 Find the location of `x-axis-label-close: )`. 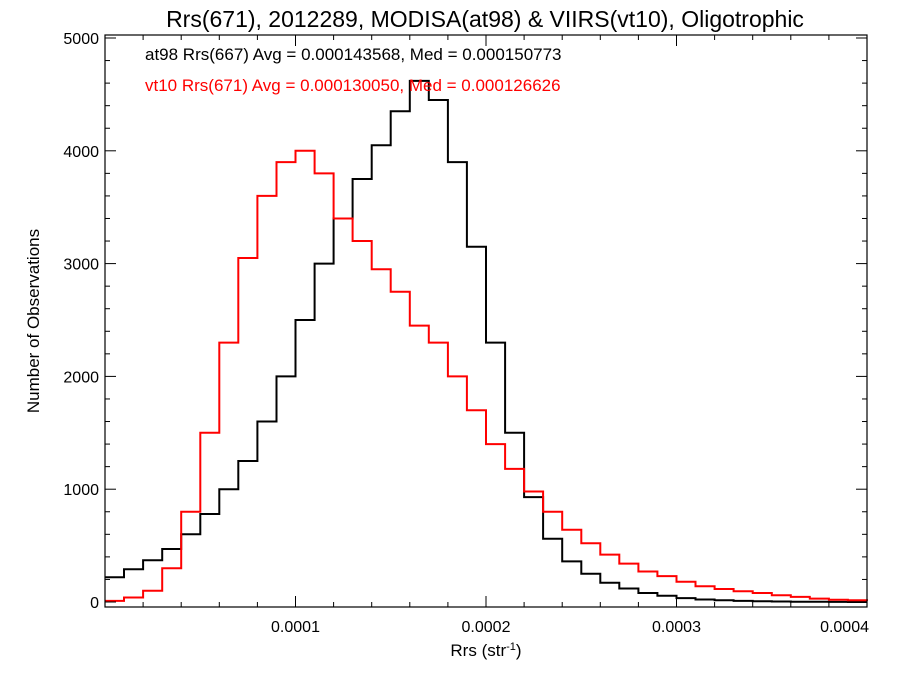

x-axis-label-close: ) is located at coordinates (519, 650).